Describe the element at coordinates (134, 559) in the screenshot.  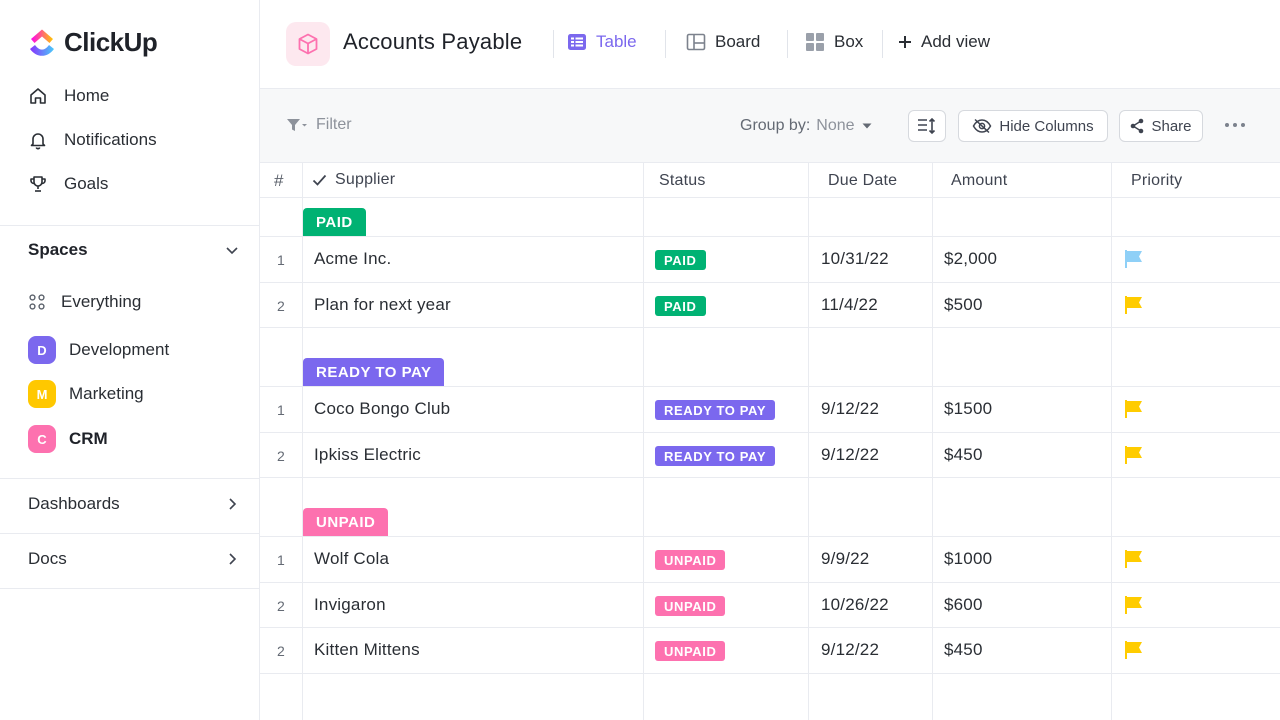
I see `sidebar-docs: Docs` at that location.